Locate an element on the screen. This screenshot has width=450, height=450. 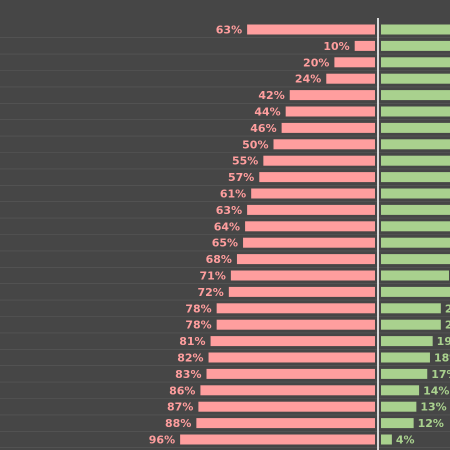
left-bar-label: 24% is located at coordinates (308, 79).